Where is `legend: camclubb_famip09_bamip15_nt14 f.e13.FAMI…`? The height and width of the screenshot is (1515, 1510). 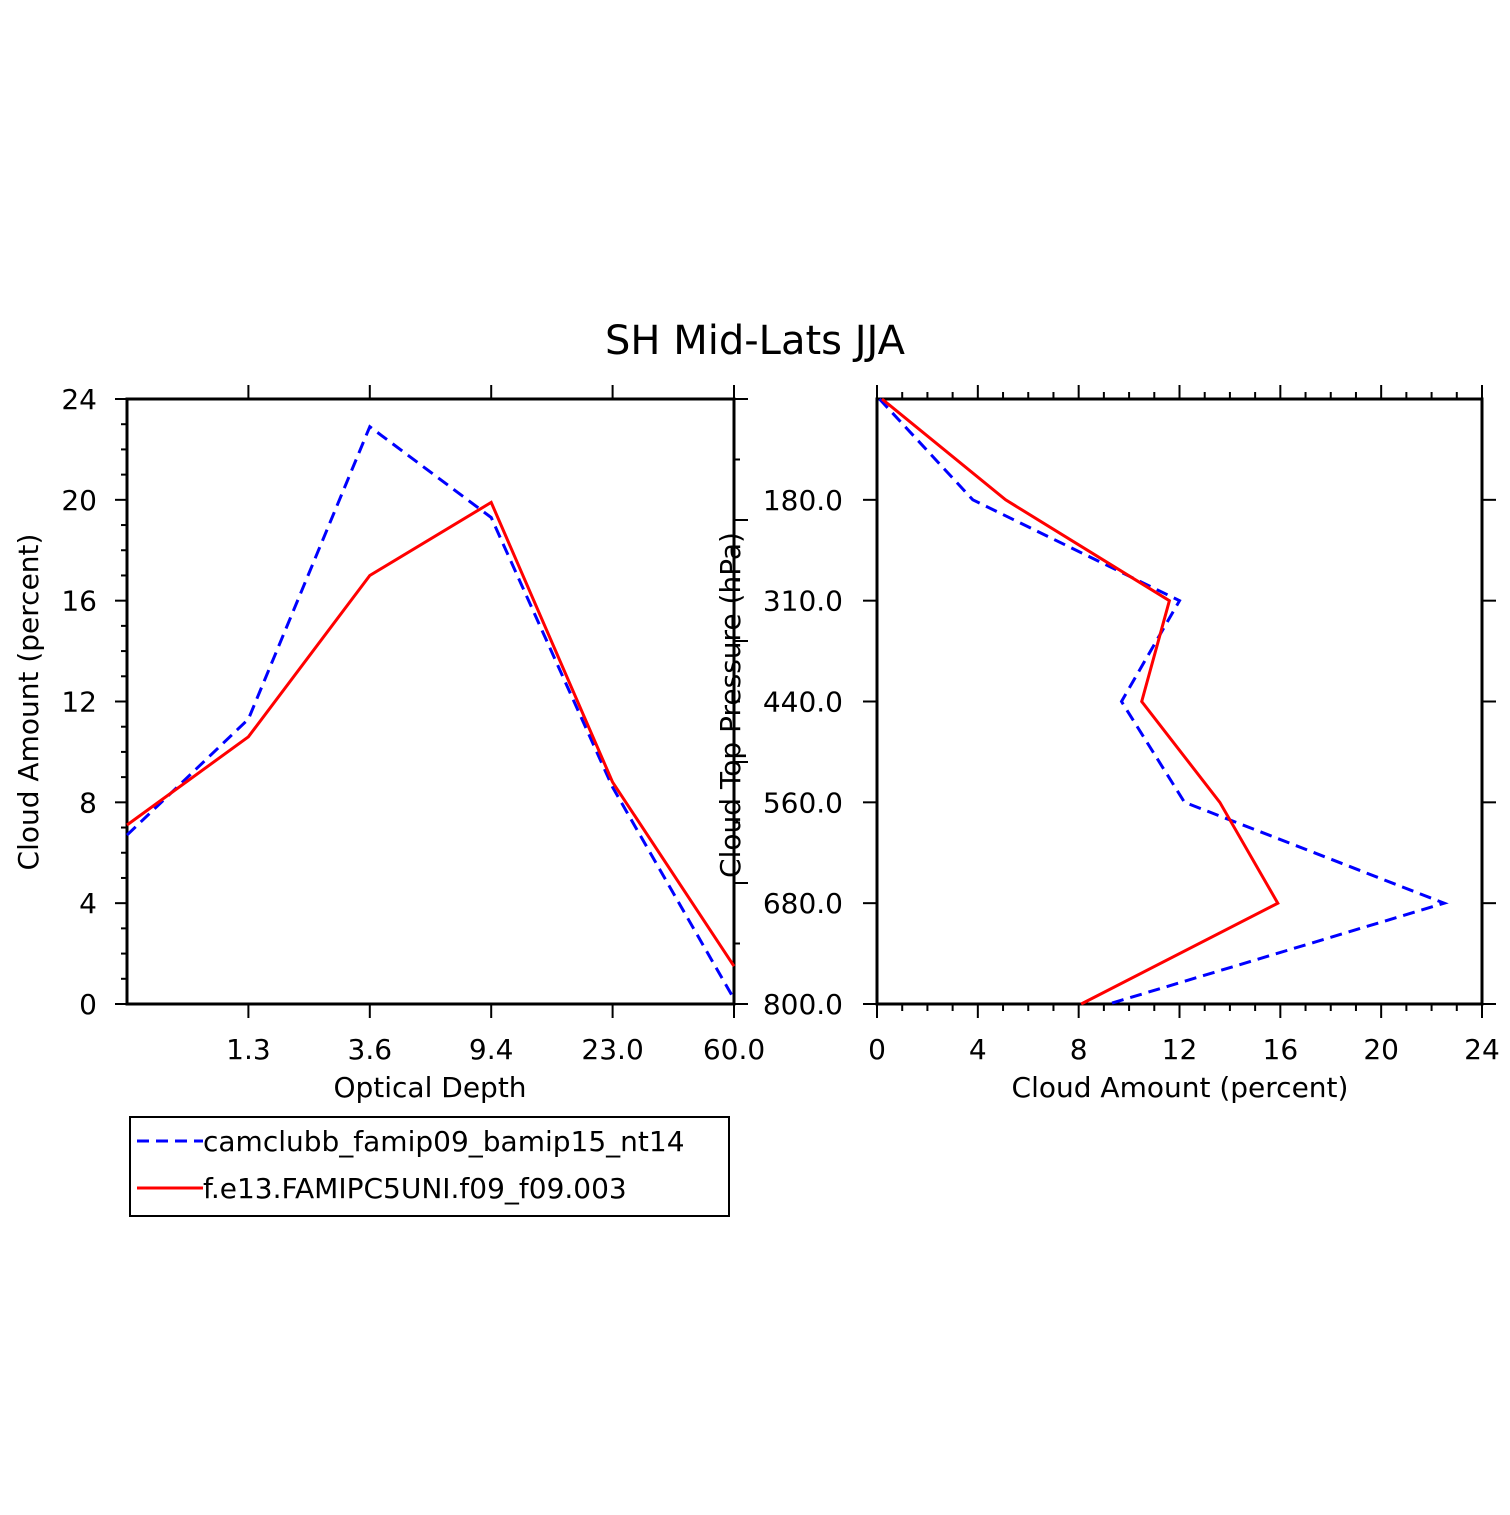
legend: camclubb_famip09_bamip15_nt14 f.e13.FAMI… is located at coordinates (429, 1166).